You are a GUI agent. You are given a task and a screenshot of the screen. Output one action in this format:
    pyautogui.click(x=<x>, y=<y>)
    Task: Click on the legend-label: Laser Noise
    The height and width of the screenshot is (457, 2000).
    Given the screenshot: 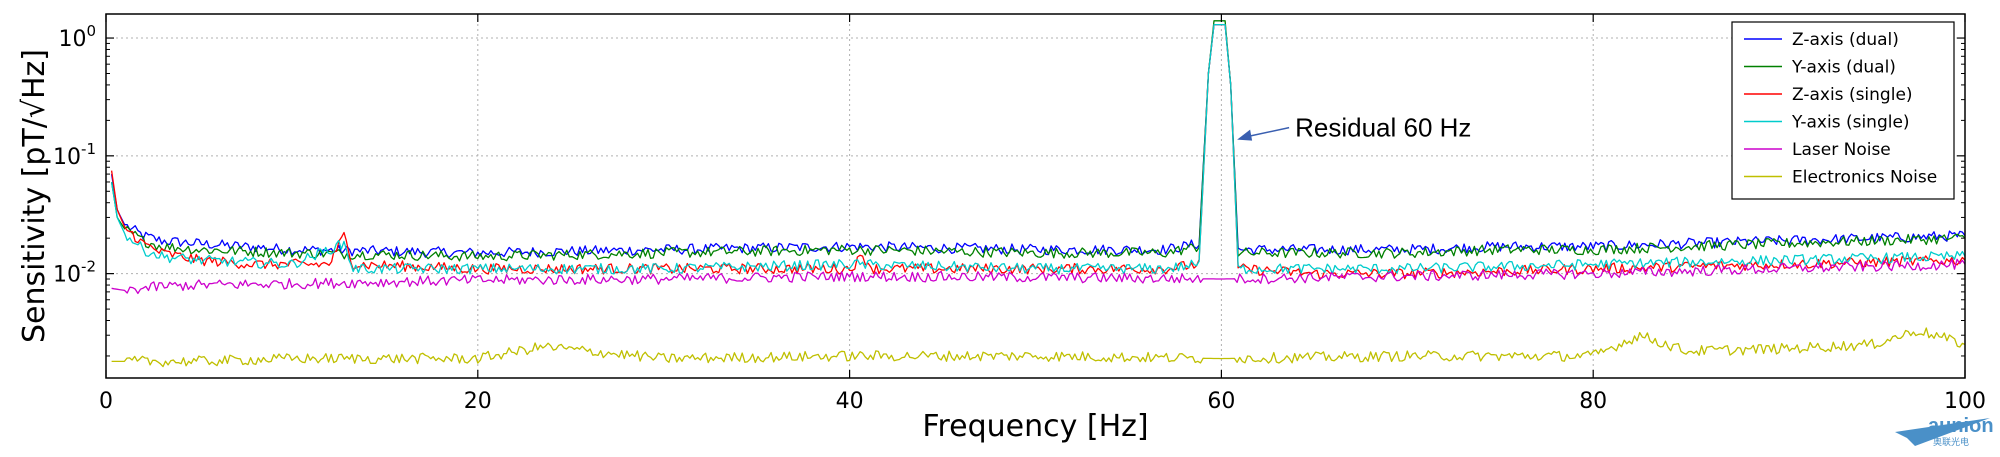 What is the action you would take?
    pyautogui.click(x=1841, y=150)
    